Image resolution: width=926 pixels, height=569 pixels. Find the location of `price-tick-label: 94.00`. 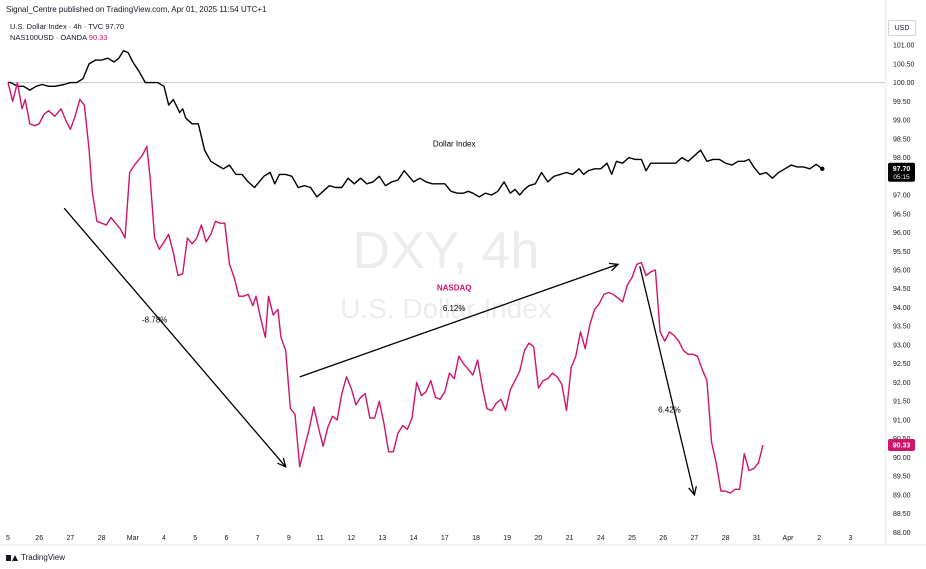

price-tick-label: 94.00 is located at coordinates (902, 308).